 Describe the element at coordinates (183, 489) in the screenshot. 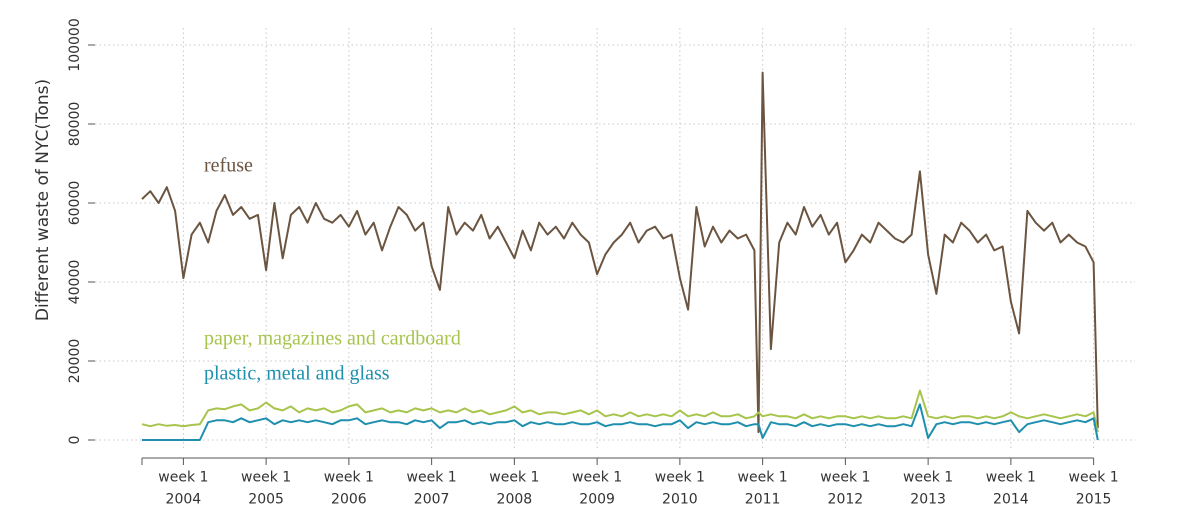

I see `x-tick-label: week 1 2004` at that location.